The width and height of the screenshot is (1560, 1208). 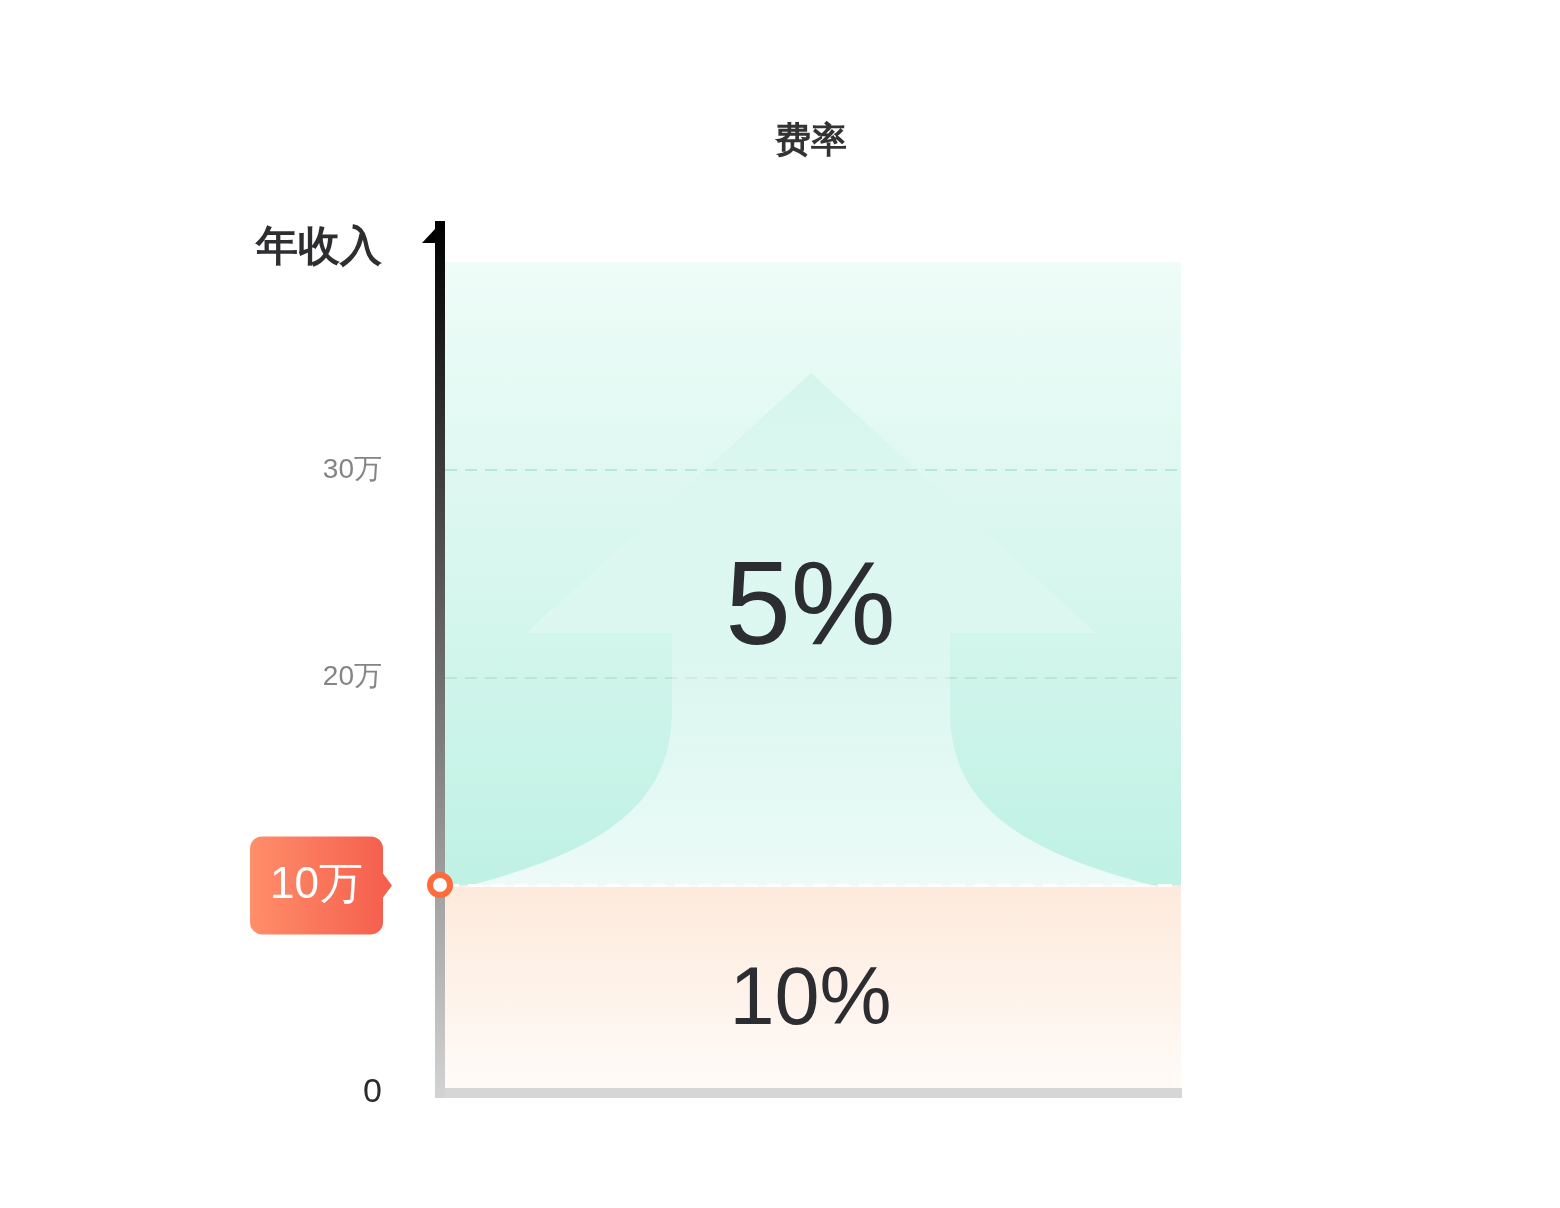 What do you see at coordinates (319, 245) in the screenshot?
I see `y-axis-title: 年收入` at bounding box center [319, 245].